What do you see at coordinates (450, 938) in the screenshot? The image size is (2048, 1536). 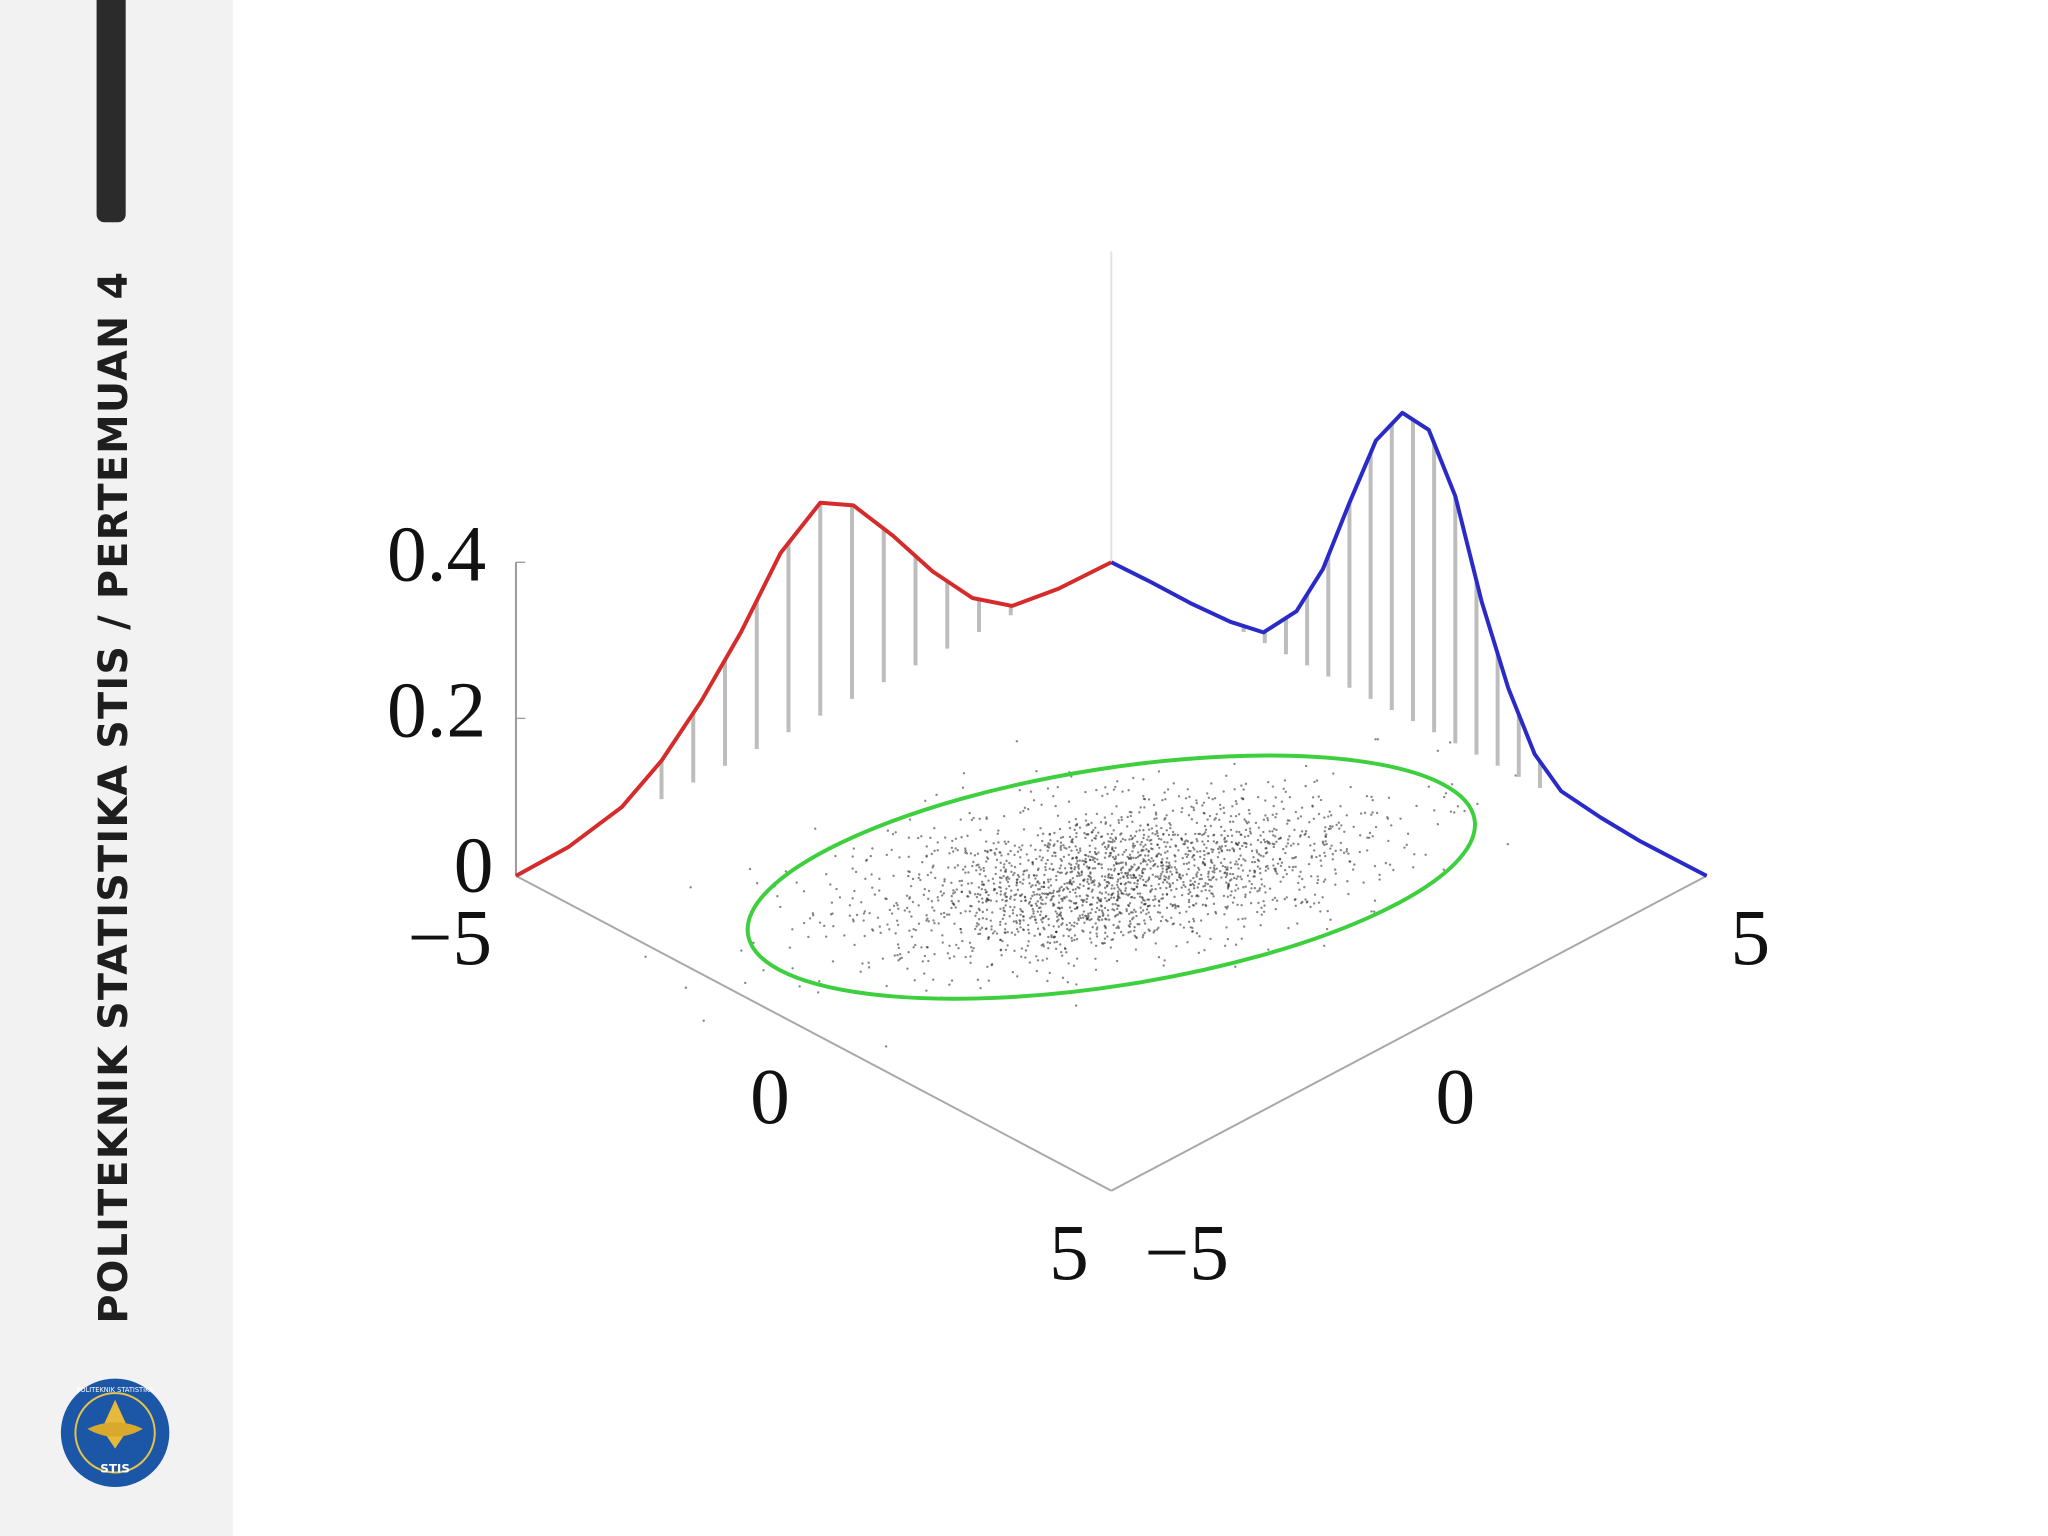 I see `left-axis-label: −5` at bounding box center [450, 938].